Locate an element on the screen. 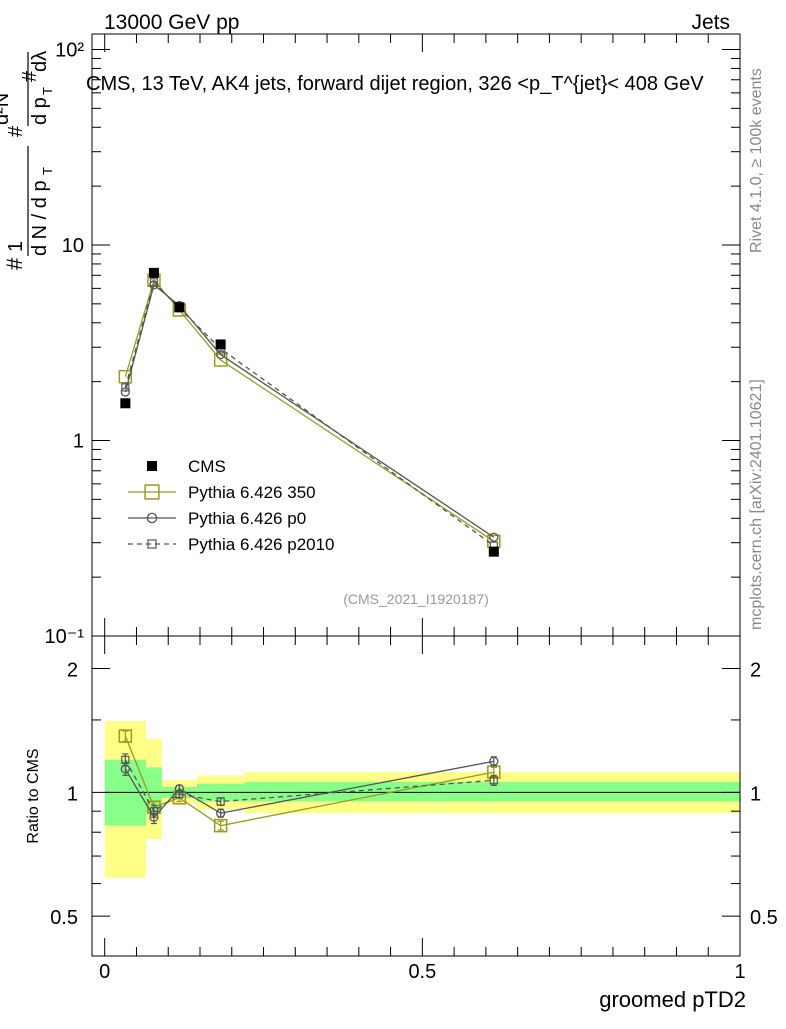  y-tick-label: 2 is located at coordinates (72, 671).